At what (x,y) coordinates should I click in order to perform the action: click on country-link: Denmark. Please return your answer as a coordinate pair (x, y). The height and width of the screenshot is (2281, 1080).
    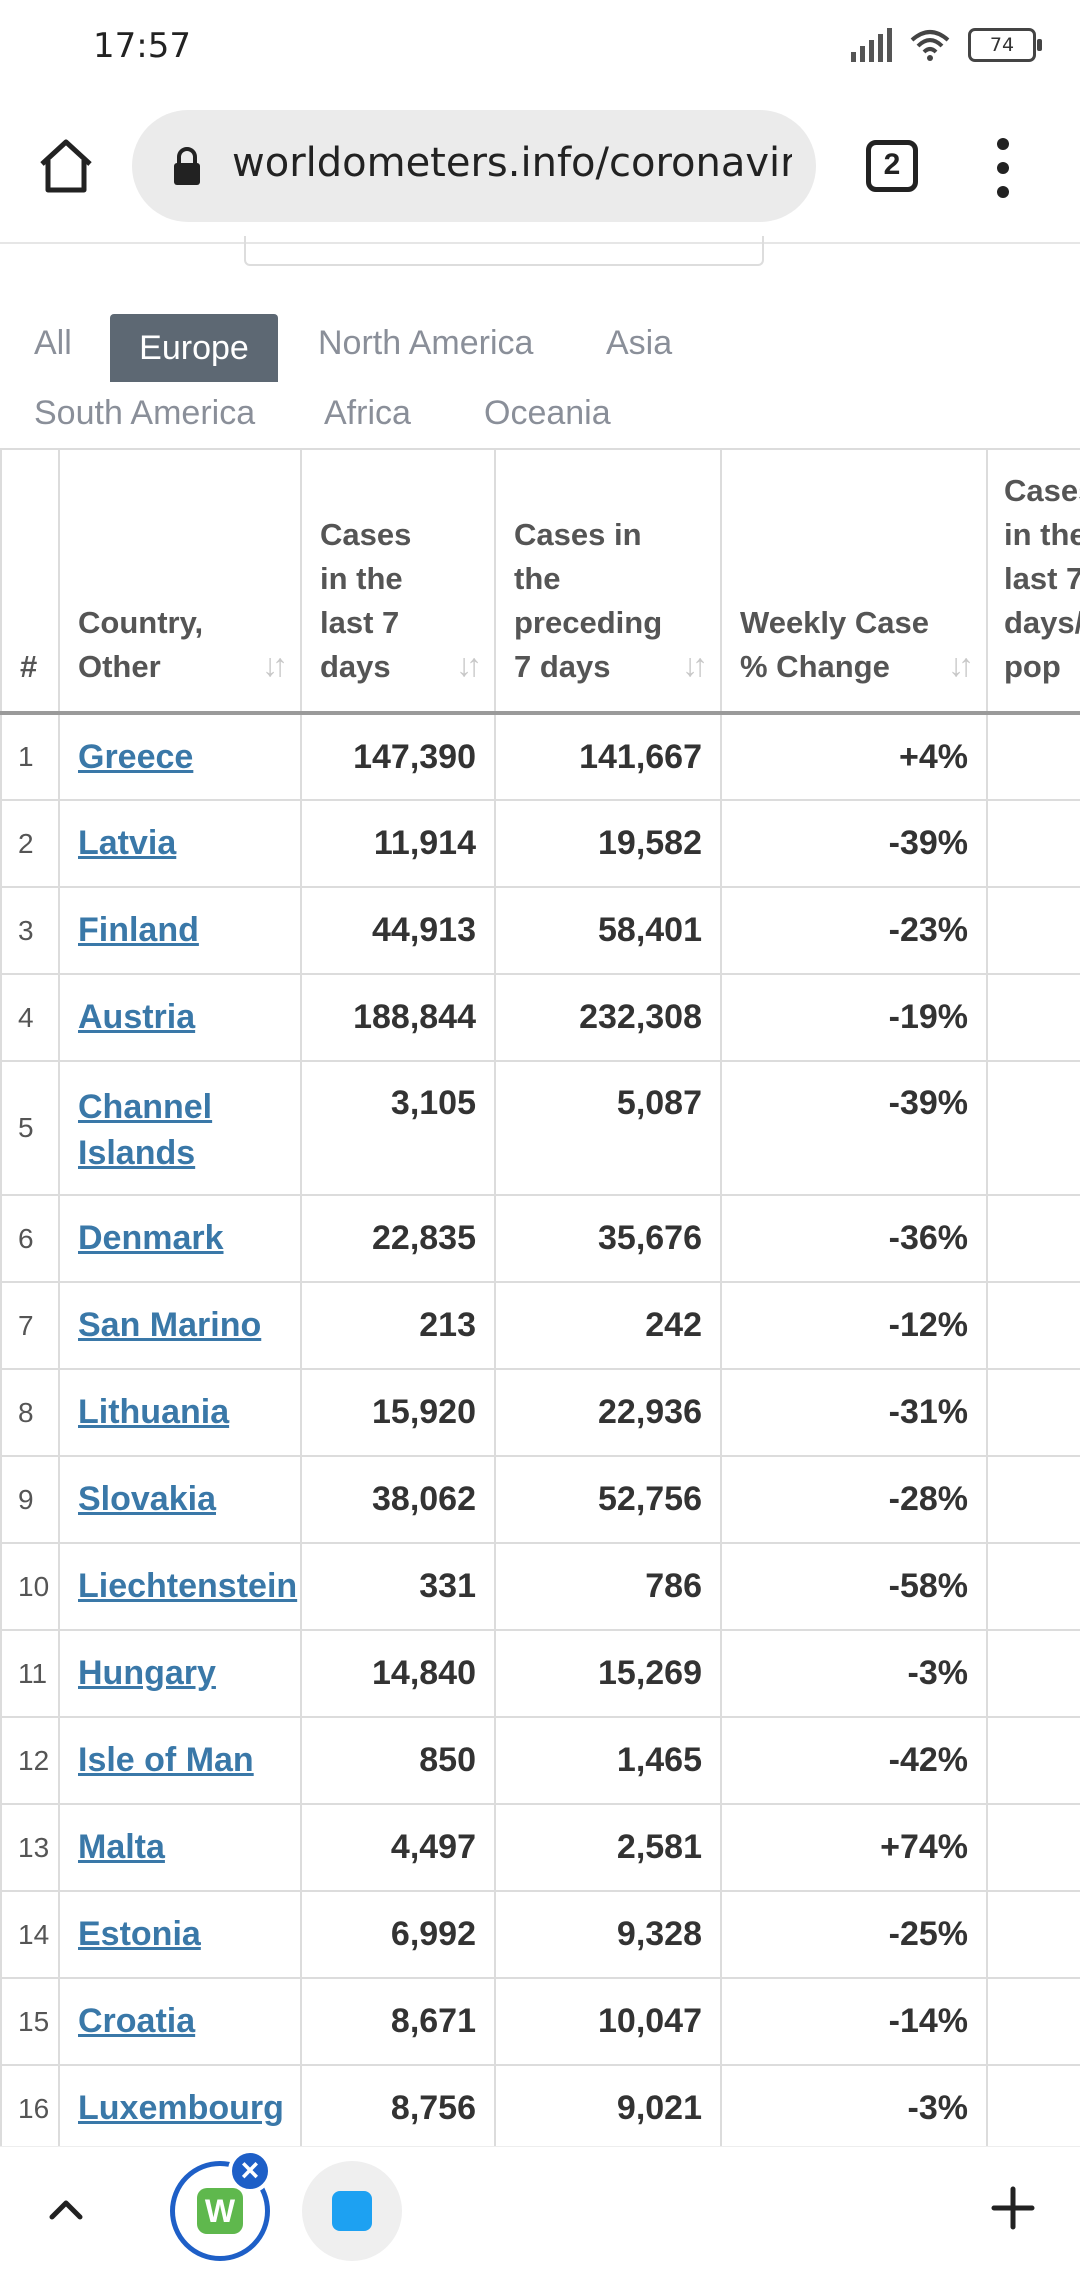
    Looking at the image, I should click on (151, 1238).